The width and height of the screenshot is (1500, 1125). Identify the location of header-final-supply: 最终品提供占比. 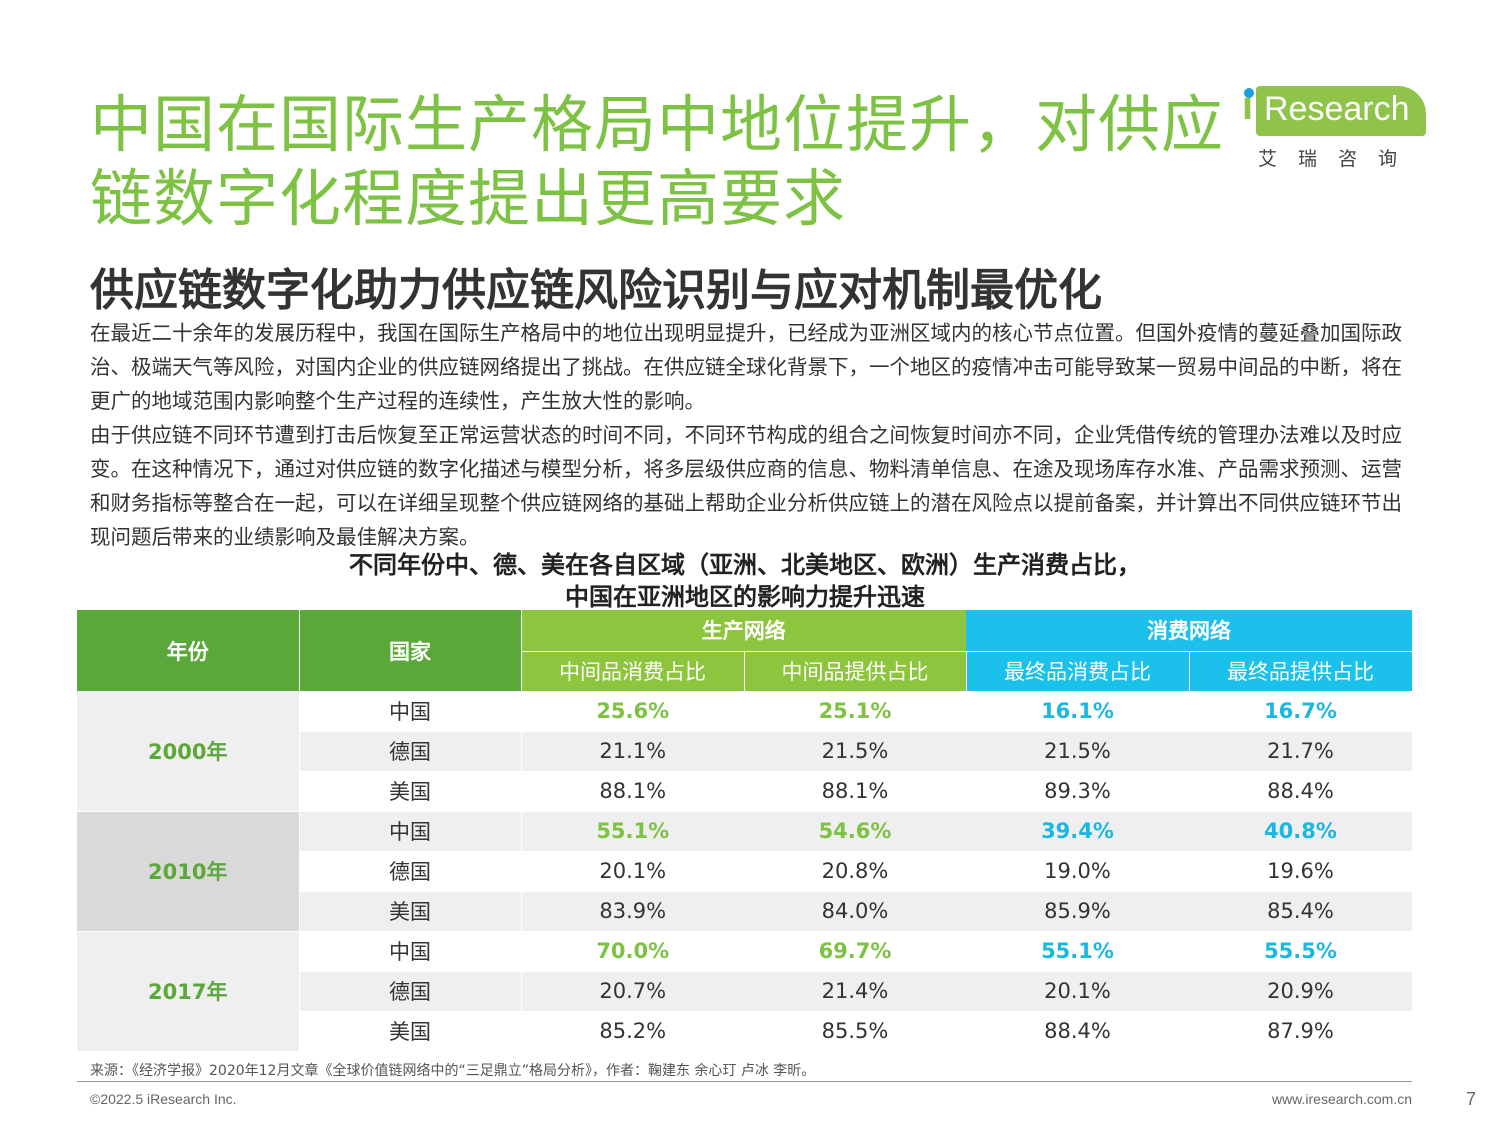
(1301, 670).